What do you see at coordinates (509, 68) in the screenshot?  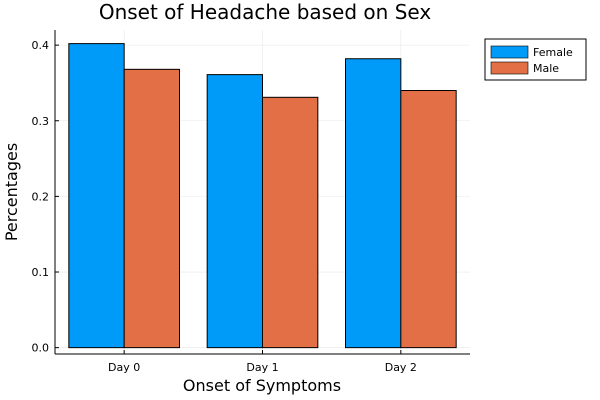 I see `legend-swatch-male` at bounding box center [509, 68].